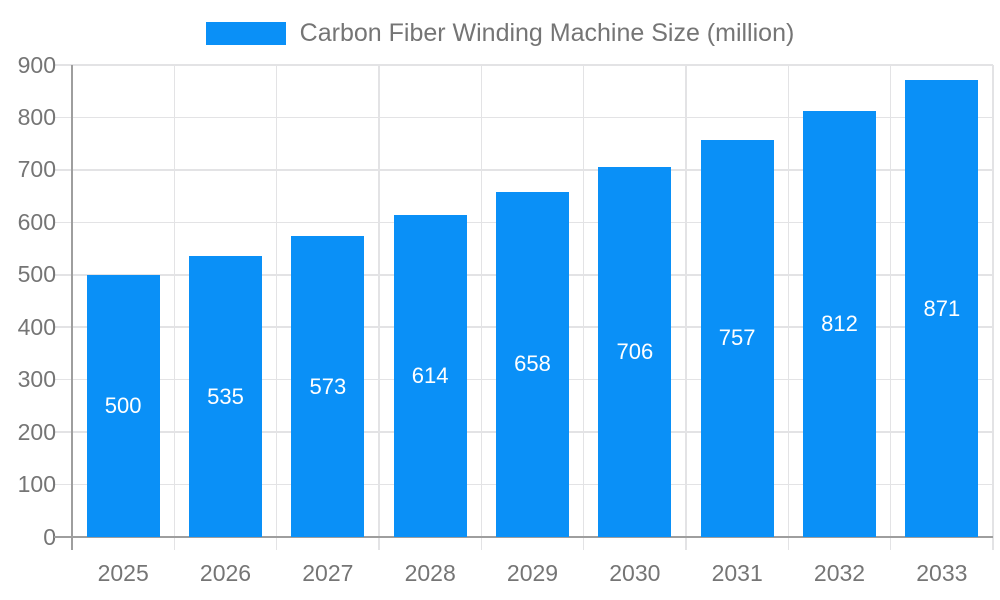  Describe the element at coordinates (72, 307) in the screenshot. I see `y-axis-line` at that location.